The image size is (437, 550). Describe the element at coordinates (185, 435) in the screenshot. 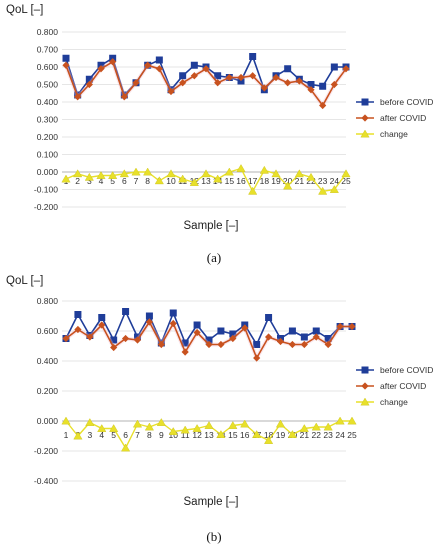

I see `x-tick-label: 11` at that location.